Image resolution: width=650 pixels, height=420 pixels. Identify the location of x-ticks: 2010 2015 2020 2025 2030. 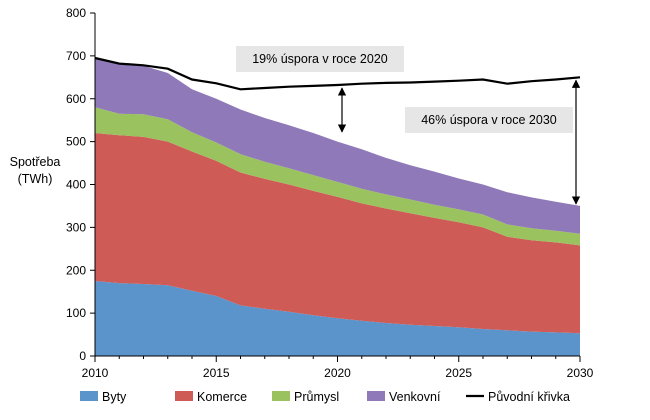
(338, 368).